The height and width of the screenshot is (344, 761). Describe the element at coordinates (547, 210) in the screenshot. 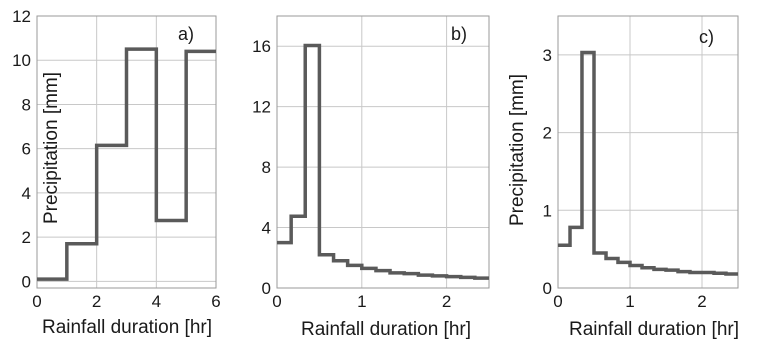

I see `y-tick-label: 1` at that location.